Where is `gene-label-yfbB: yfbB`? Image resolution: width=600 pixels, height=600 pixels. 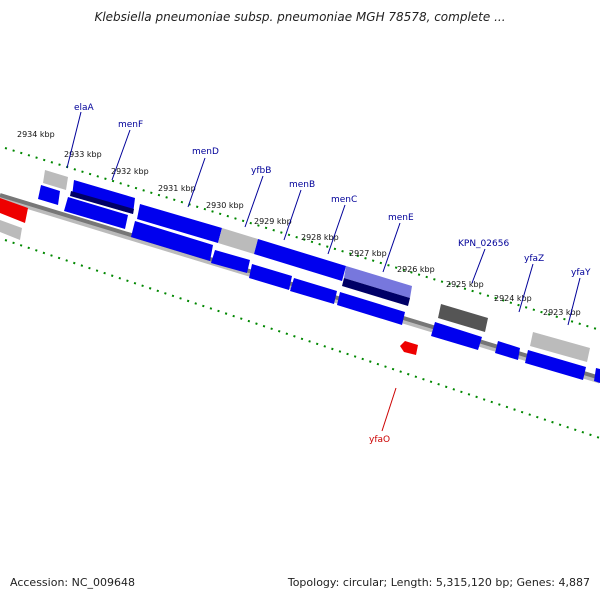
gene-label-yfbB: yfbB is located at coordinates (261, 171).